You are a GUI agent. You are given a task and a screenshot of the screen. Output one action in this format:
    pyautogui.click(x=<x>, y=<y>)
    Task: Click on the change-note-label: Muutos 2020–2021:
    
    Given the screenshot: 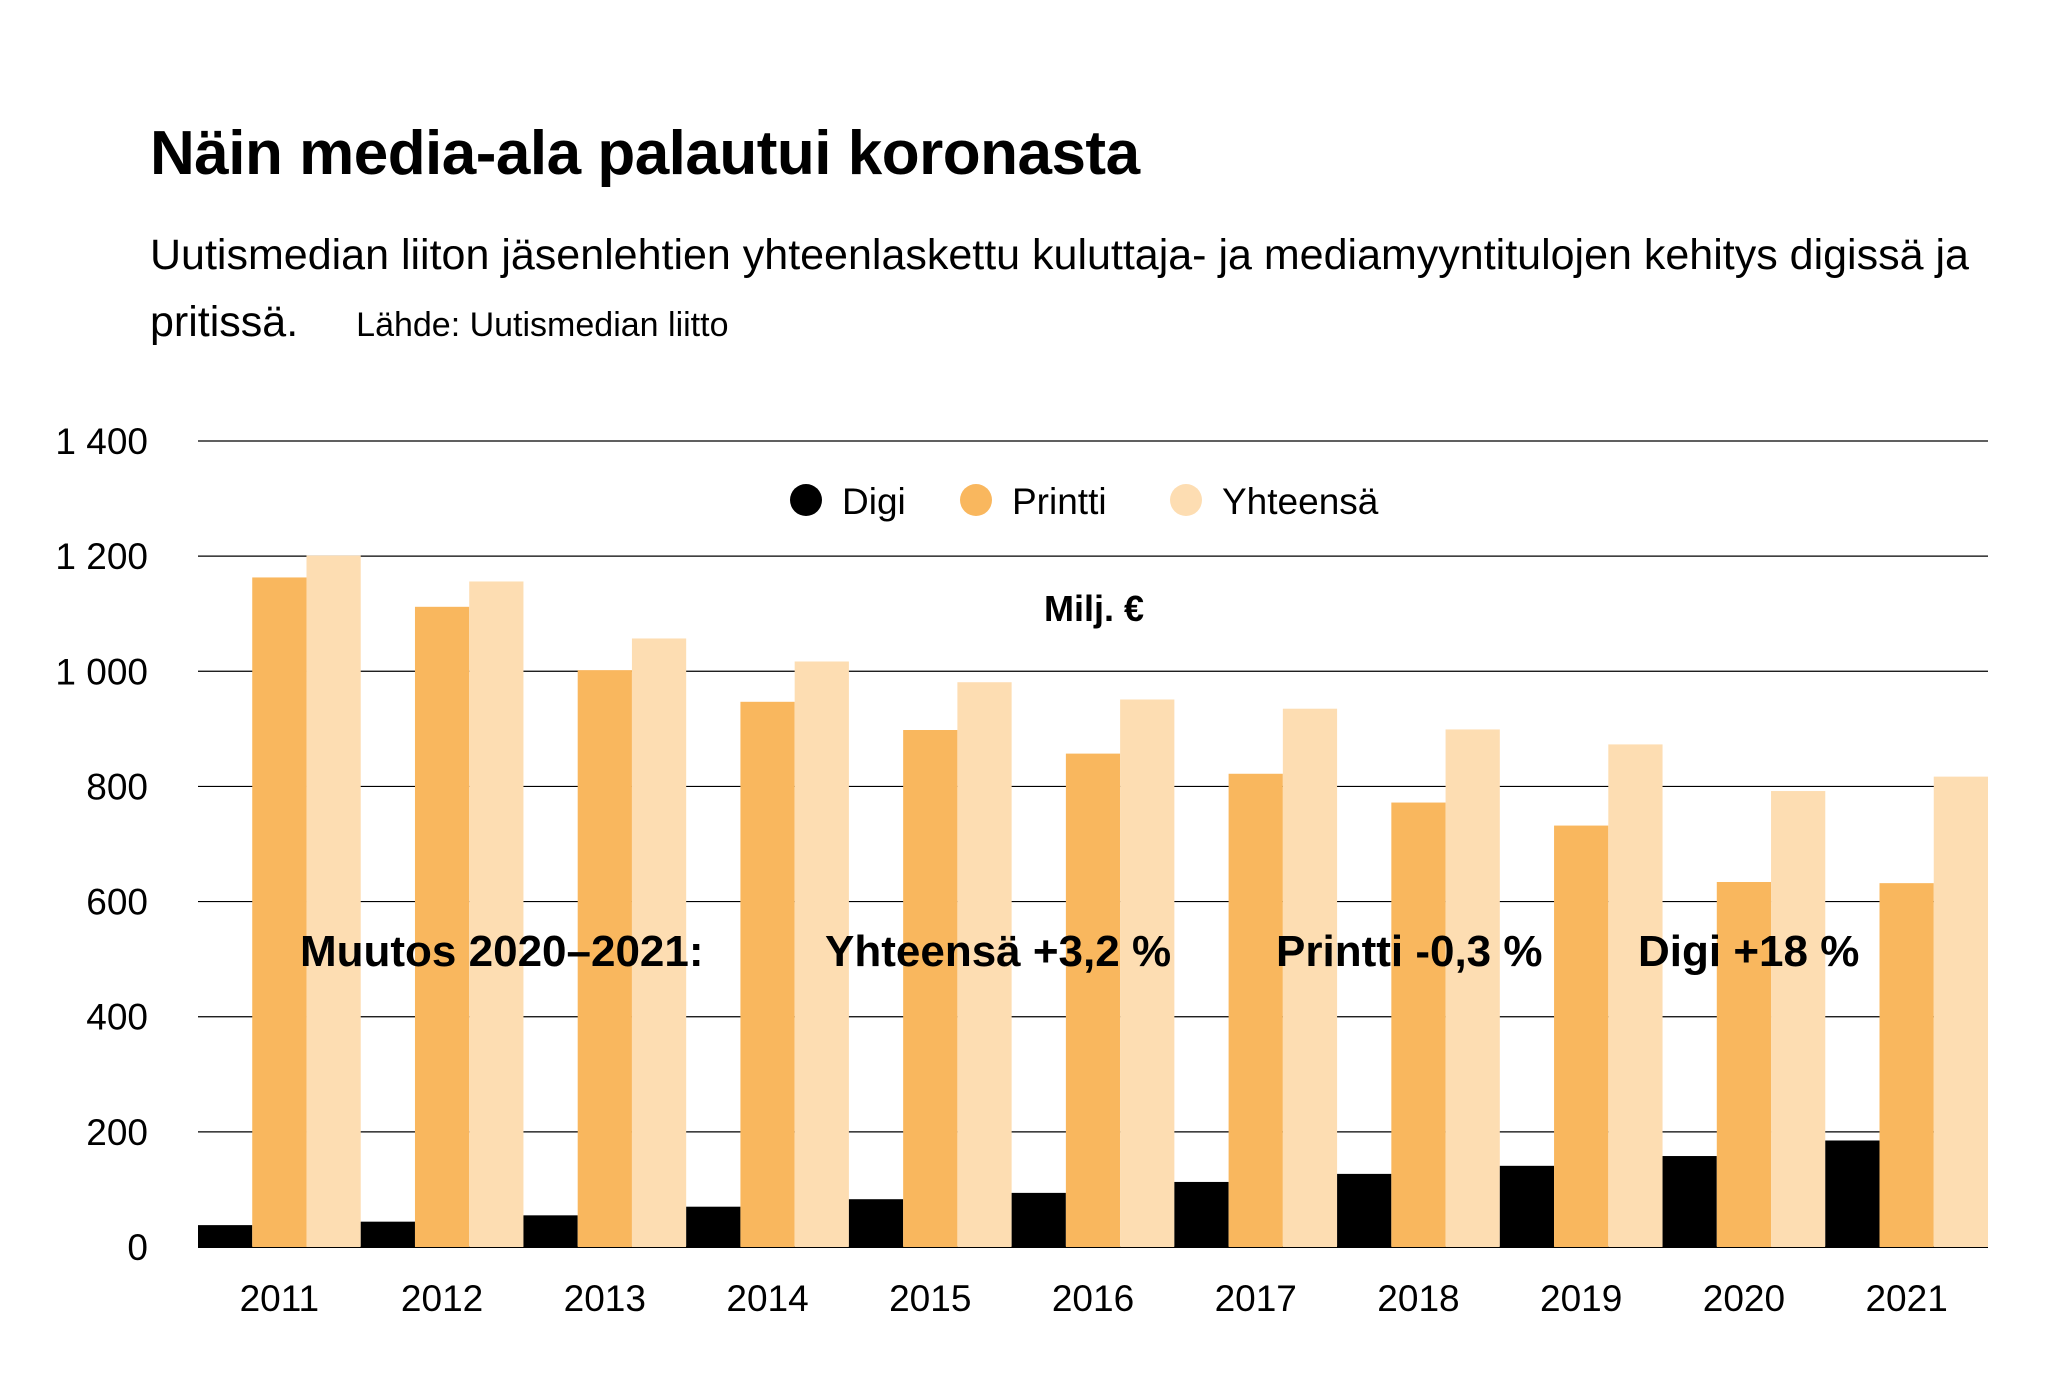 What is the action you would take?
    pyautogui.click(x=502, y=951)
    